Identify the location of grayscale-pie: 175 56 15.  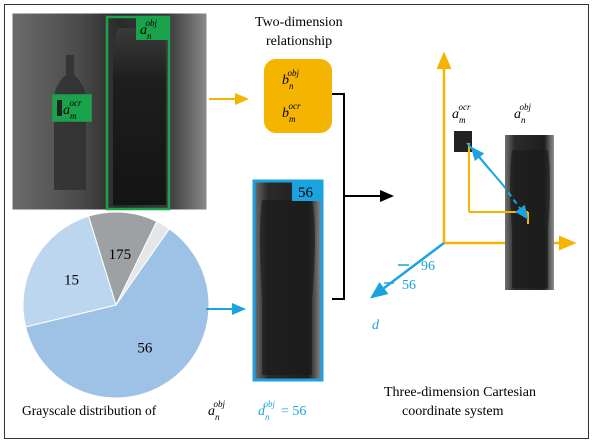
(116, 305).